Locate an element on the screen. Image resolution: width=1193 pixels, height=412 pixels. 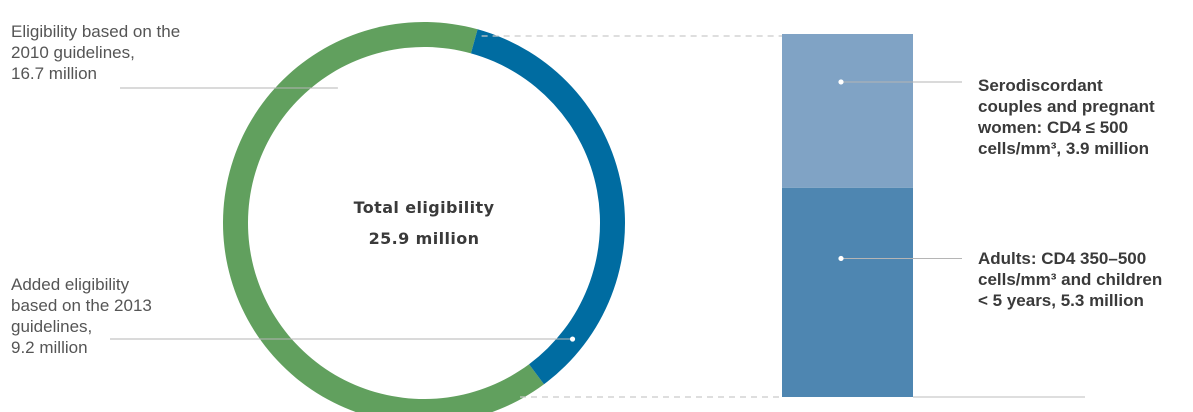
breakdown-bar is located at coordinates (847, 215).